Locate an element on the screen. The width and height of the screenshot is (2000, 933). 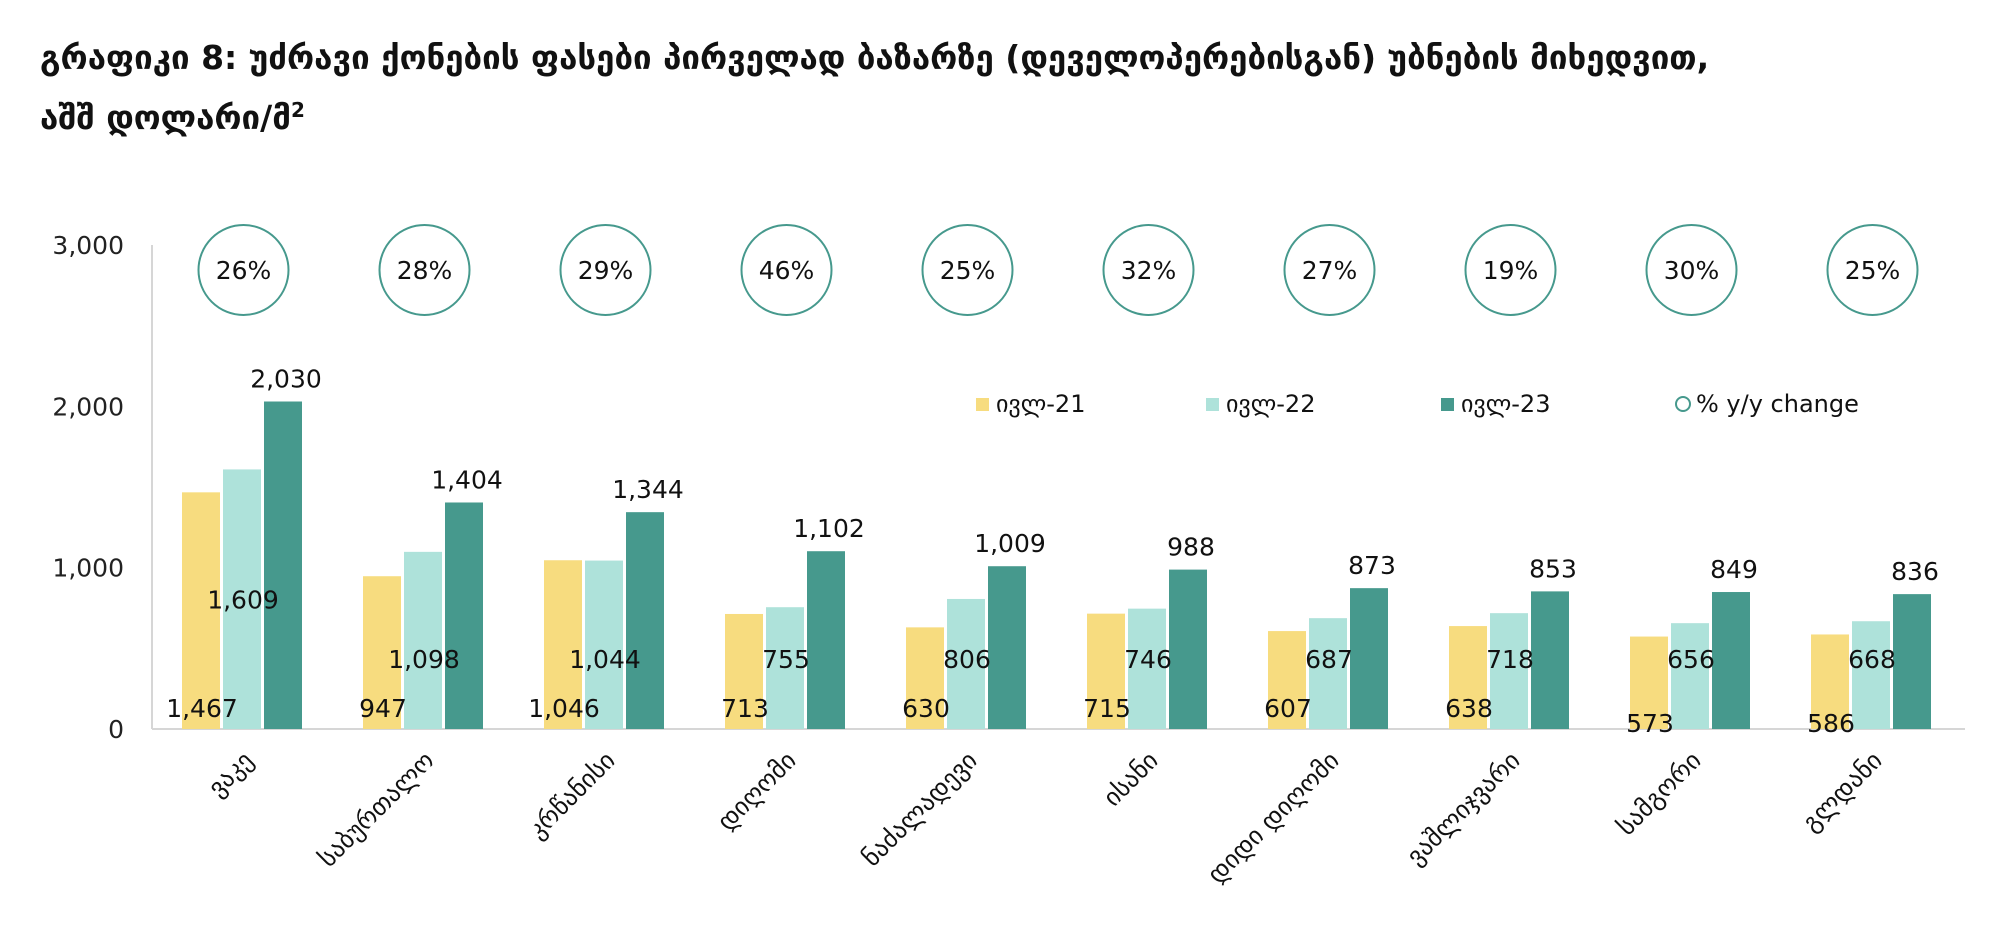
data-label-jul22: 687 is located at coordinates (1329, 659).